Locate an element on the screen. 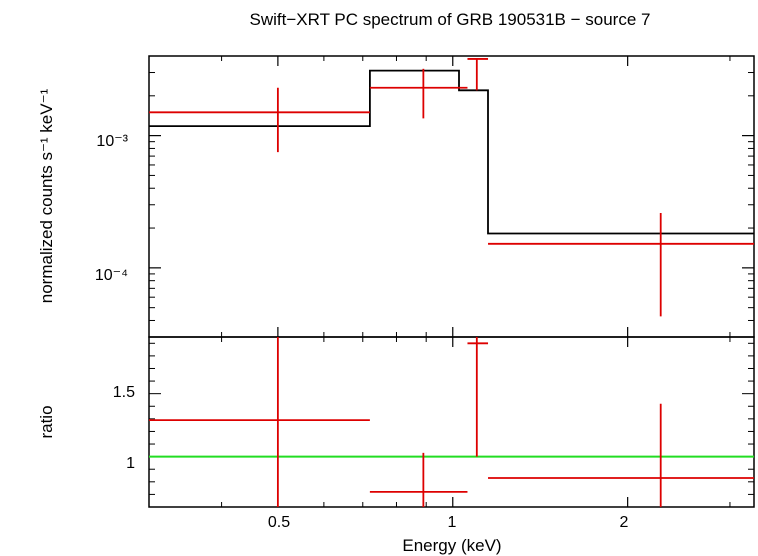 The height and width of the screenshot is (556, 758). xtick-label-1: 1 is located at coordinates (452, 522).